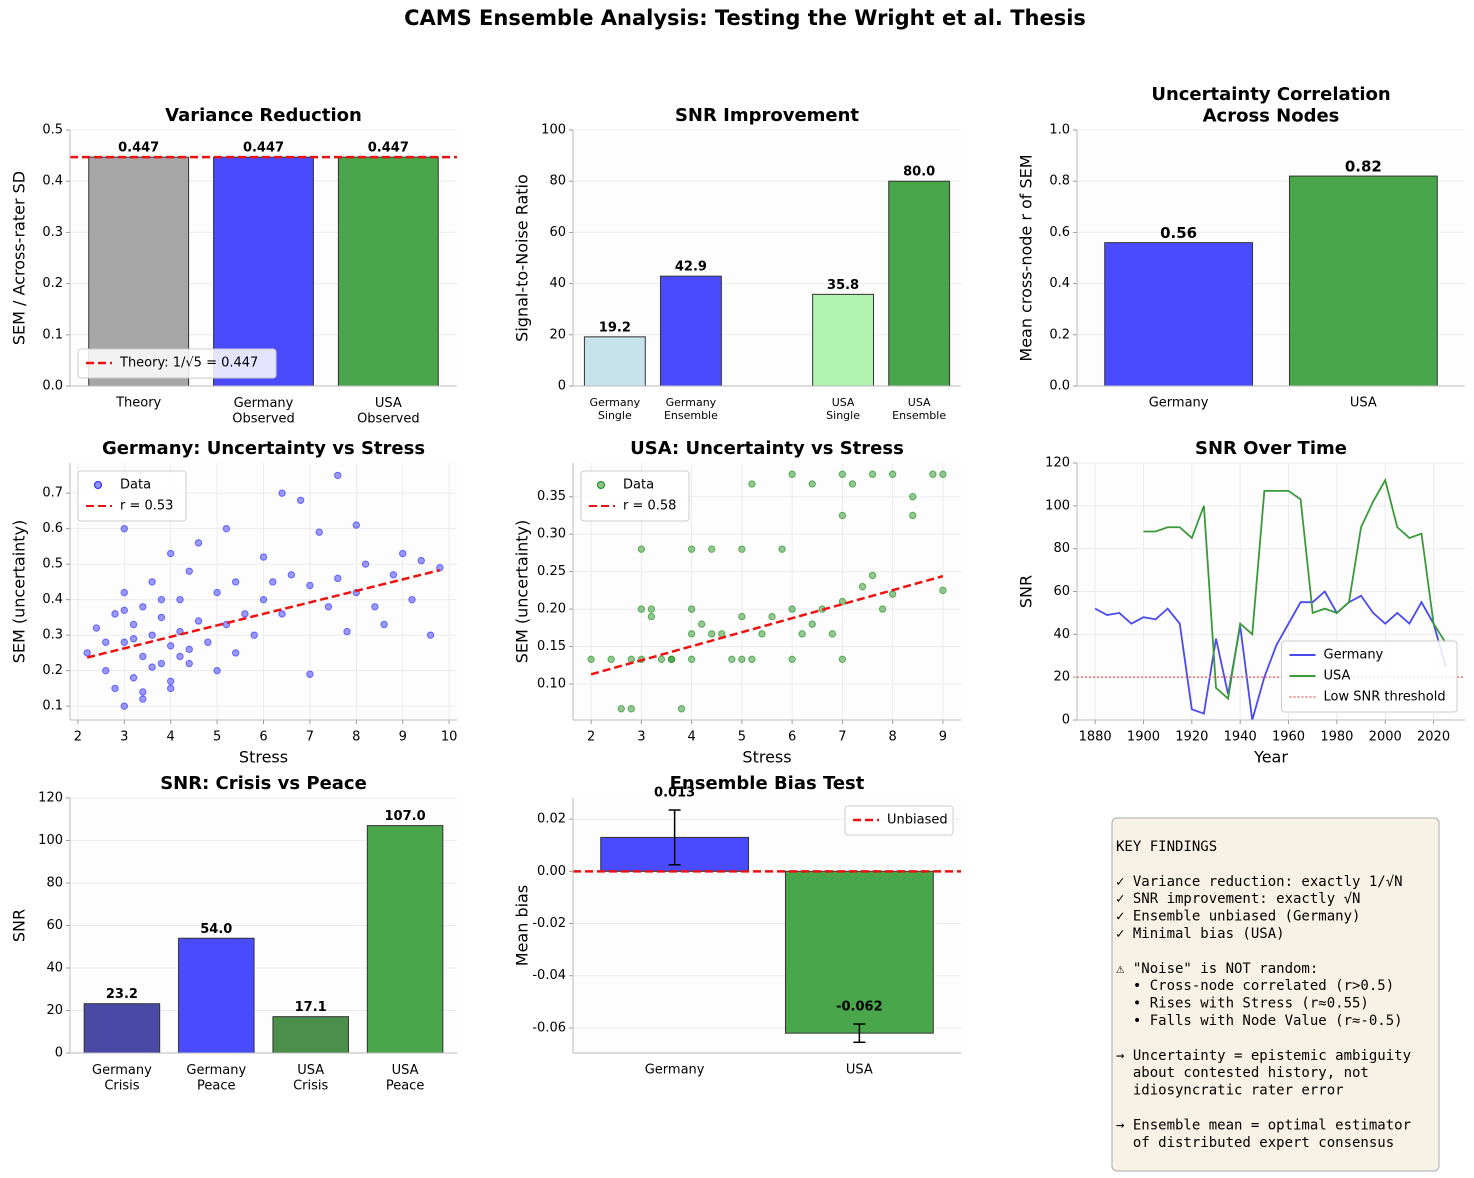 The image size is (1474, 1178). I want to click on value-label: 42.9, so click(691, 267).